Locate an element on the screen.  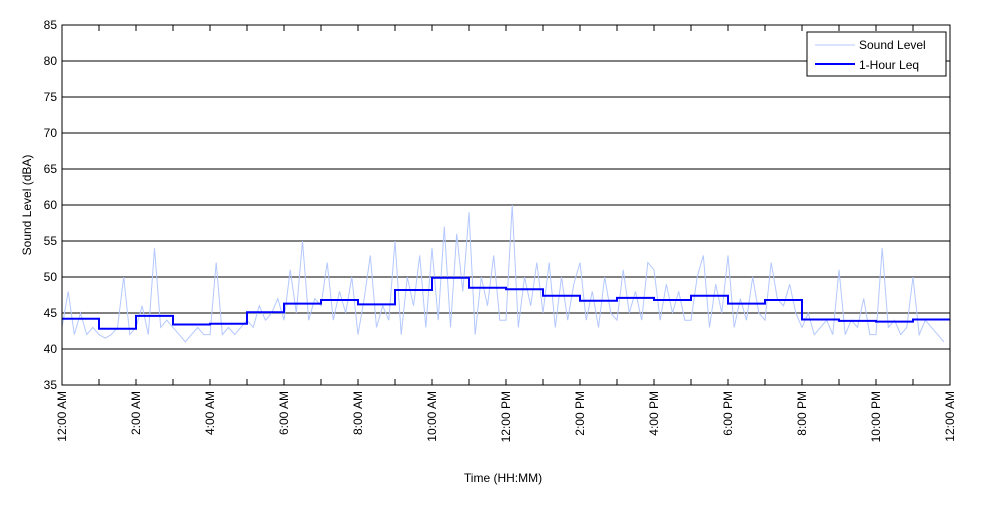
y-axis-label: Sound Level (dBA) is located at coordinates (27, 205).